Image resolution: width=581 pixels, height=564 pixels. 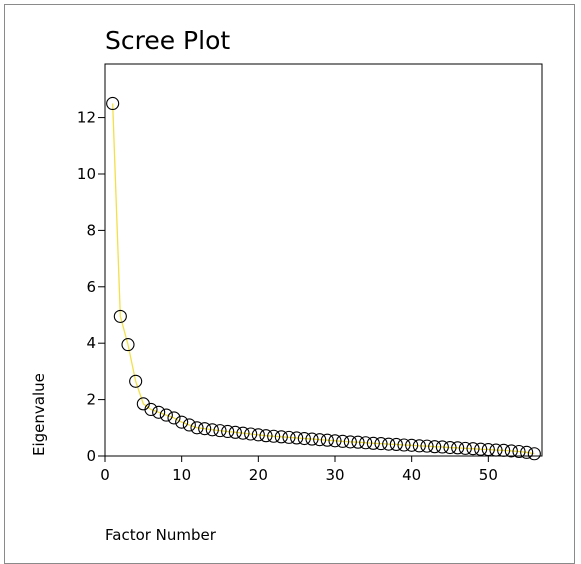 I want to click on x-axis-ticks: 0 10 20 30 40 50, so click(x=299, y=470).